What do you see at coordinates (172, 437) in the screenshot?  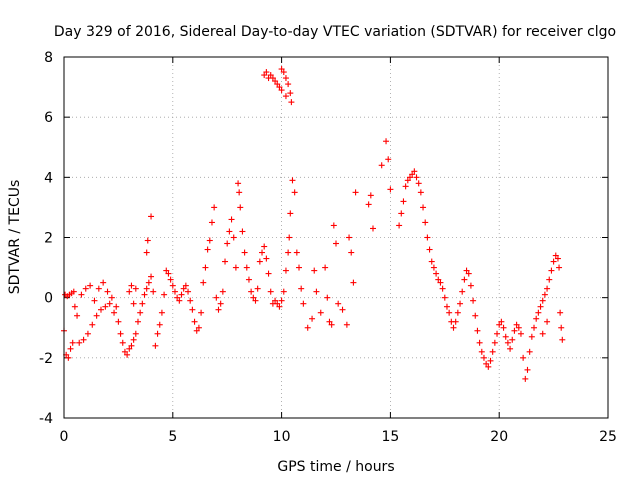 I see `x-tick-label: 5` at bounding box center [172, 437].